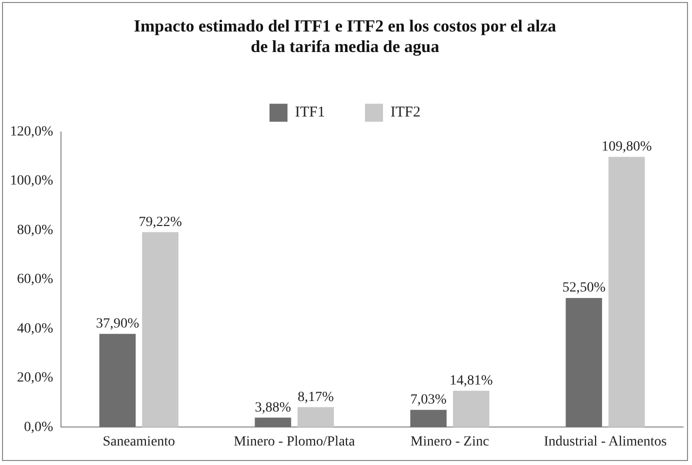 This screenshot has width=692, height=465. Describe the element at coordinates (450, 442) in the screenshot. I see `x-tick-label: Minero - Zinc` at that location.